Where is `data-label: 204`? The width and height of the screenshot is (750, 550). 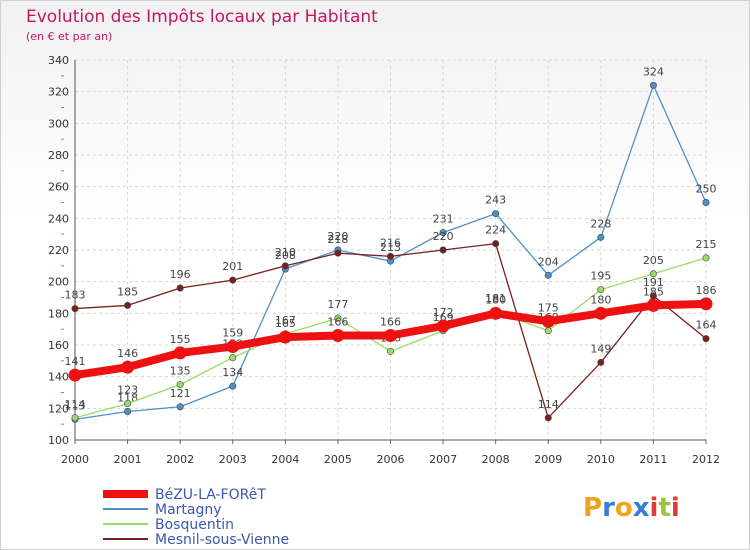
data-label: 204 is located at coordinates (548, 261).